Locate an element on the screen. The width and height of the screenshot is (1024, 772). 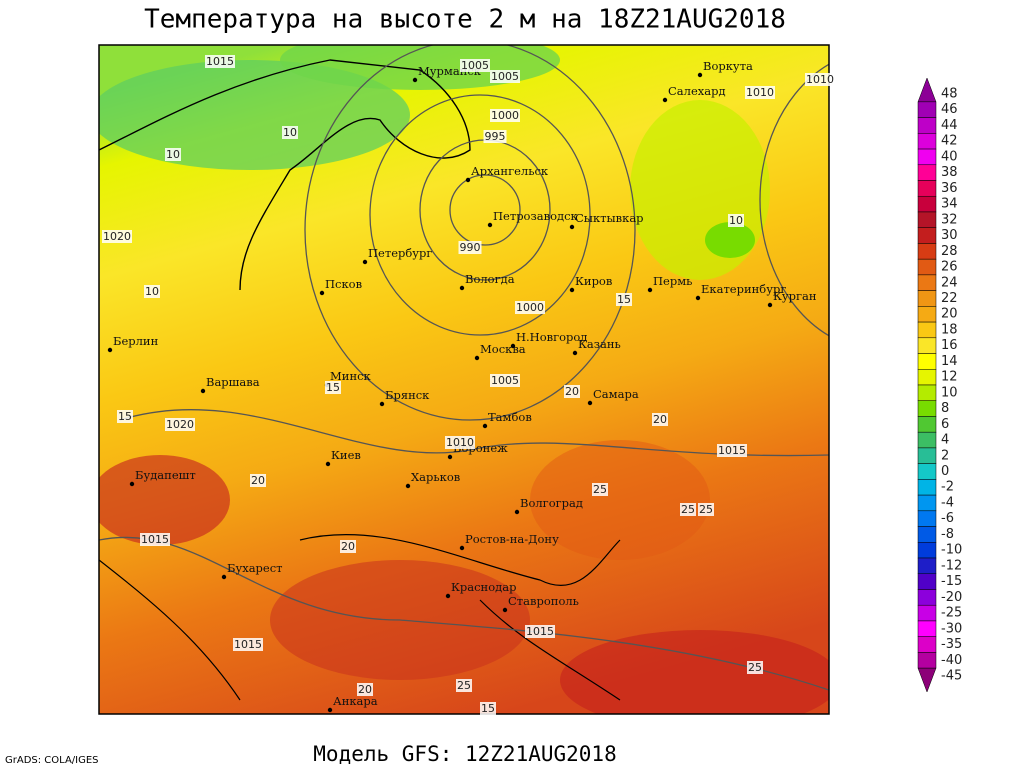
city-label: Анкара is located at coordinates (355, 701).